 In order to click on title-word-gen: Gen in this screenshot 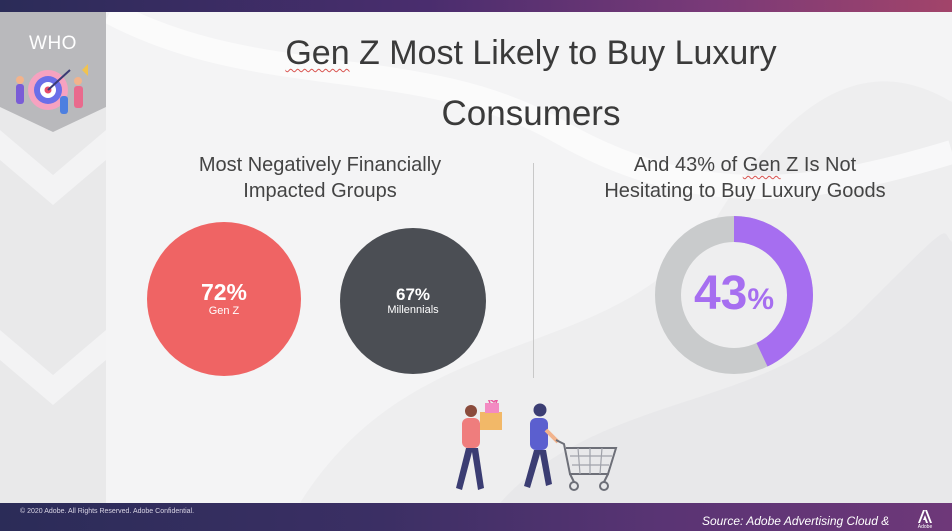, I will do `click(317, 53)`.